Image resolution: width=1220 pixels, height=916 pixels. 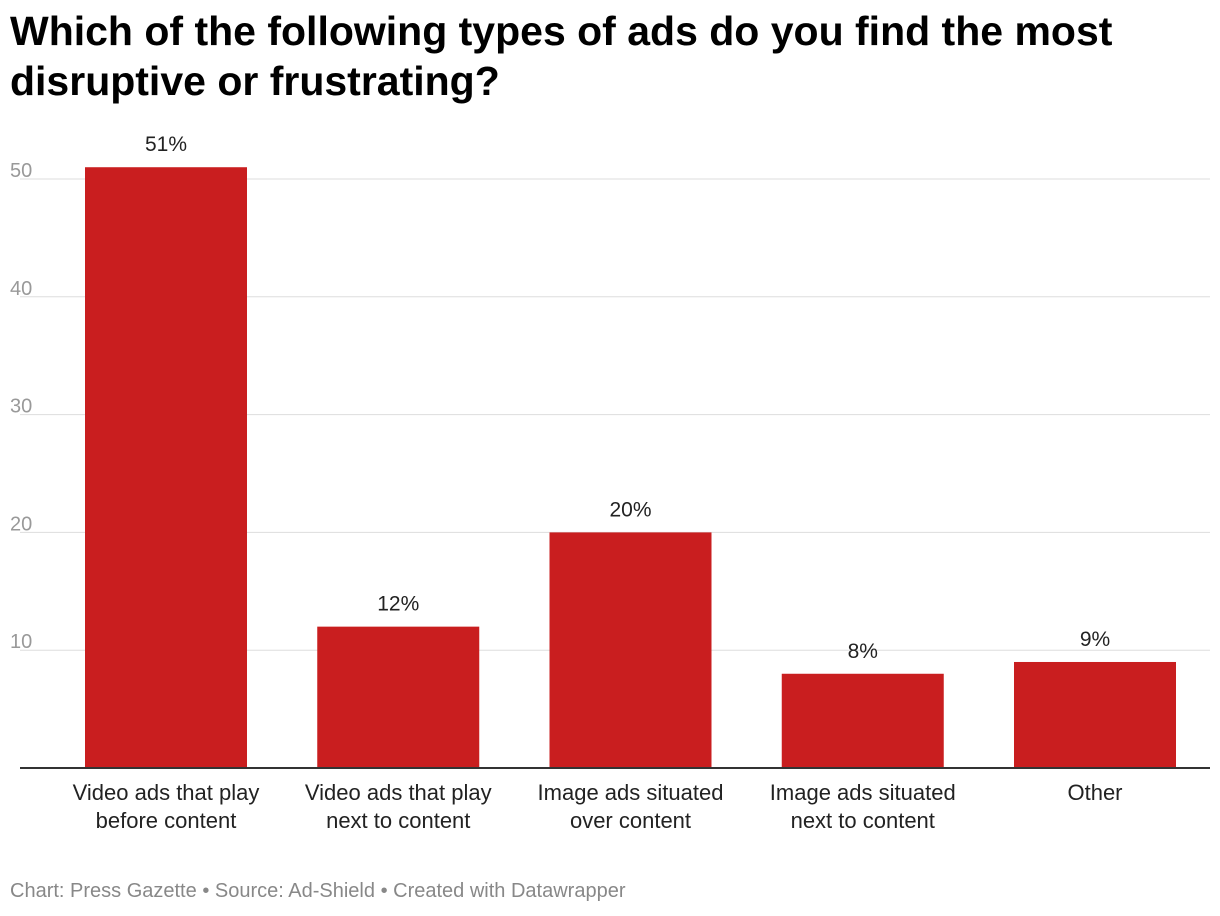 What do you see at coordinates (21, 171) in the screenshot?
I see `y-tick-label: 50` at bounding box center [21, 171].